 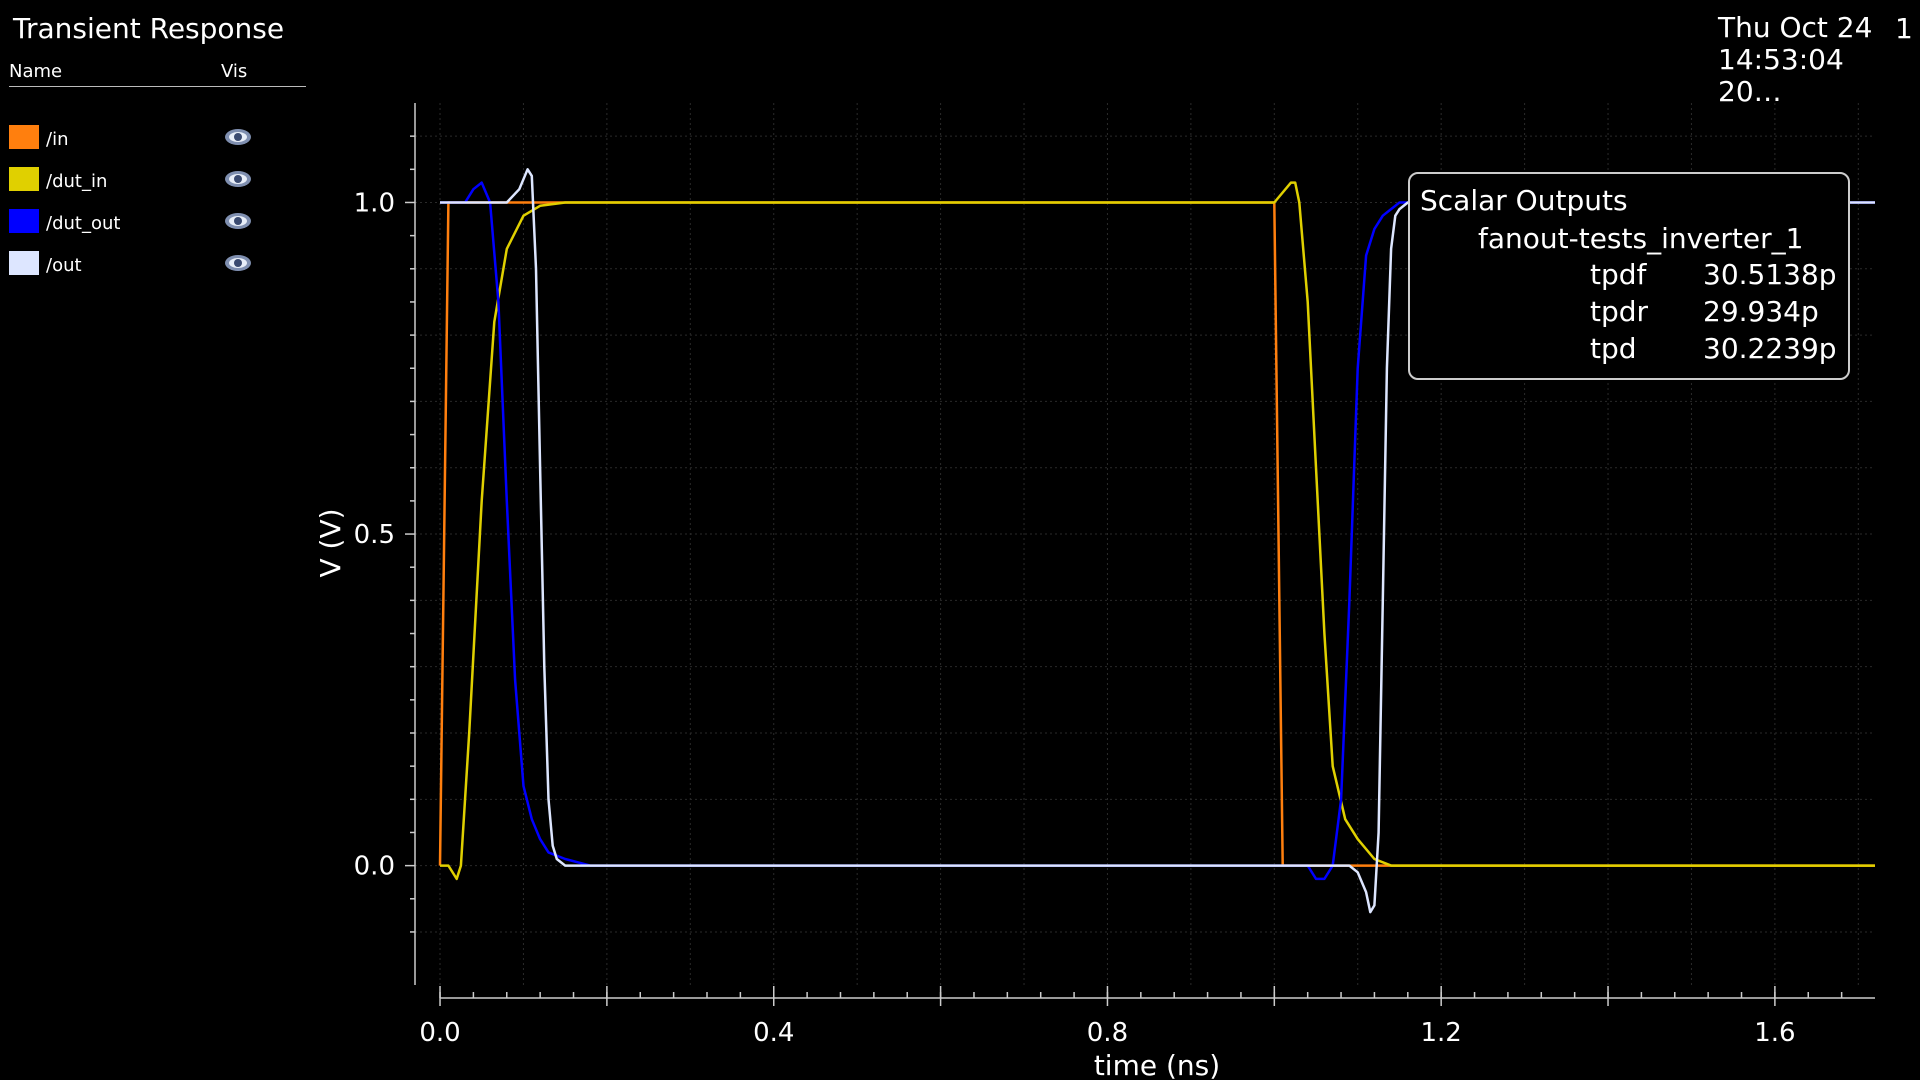 I want to click on y-tick-label: 1.0, so click(x=374, y=203).